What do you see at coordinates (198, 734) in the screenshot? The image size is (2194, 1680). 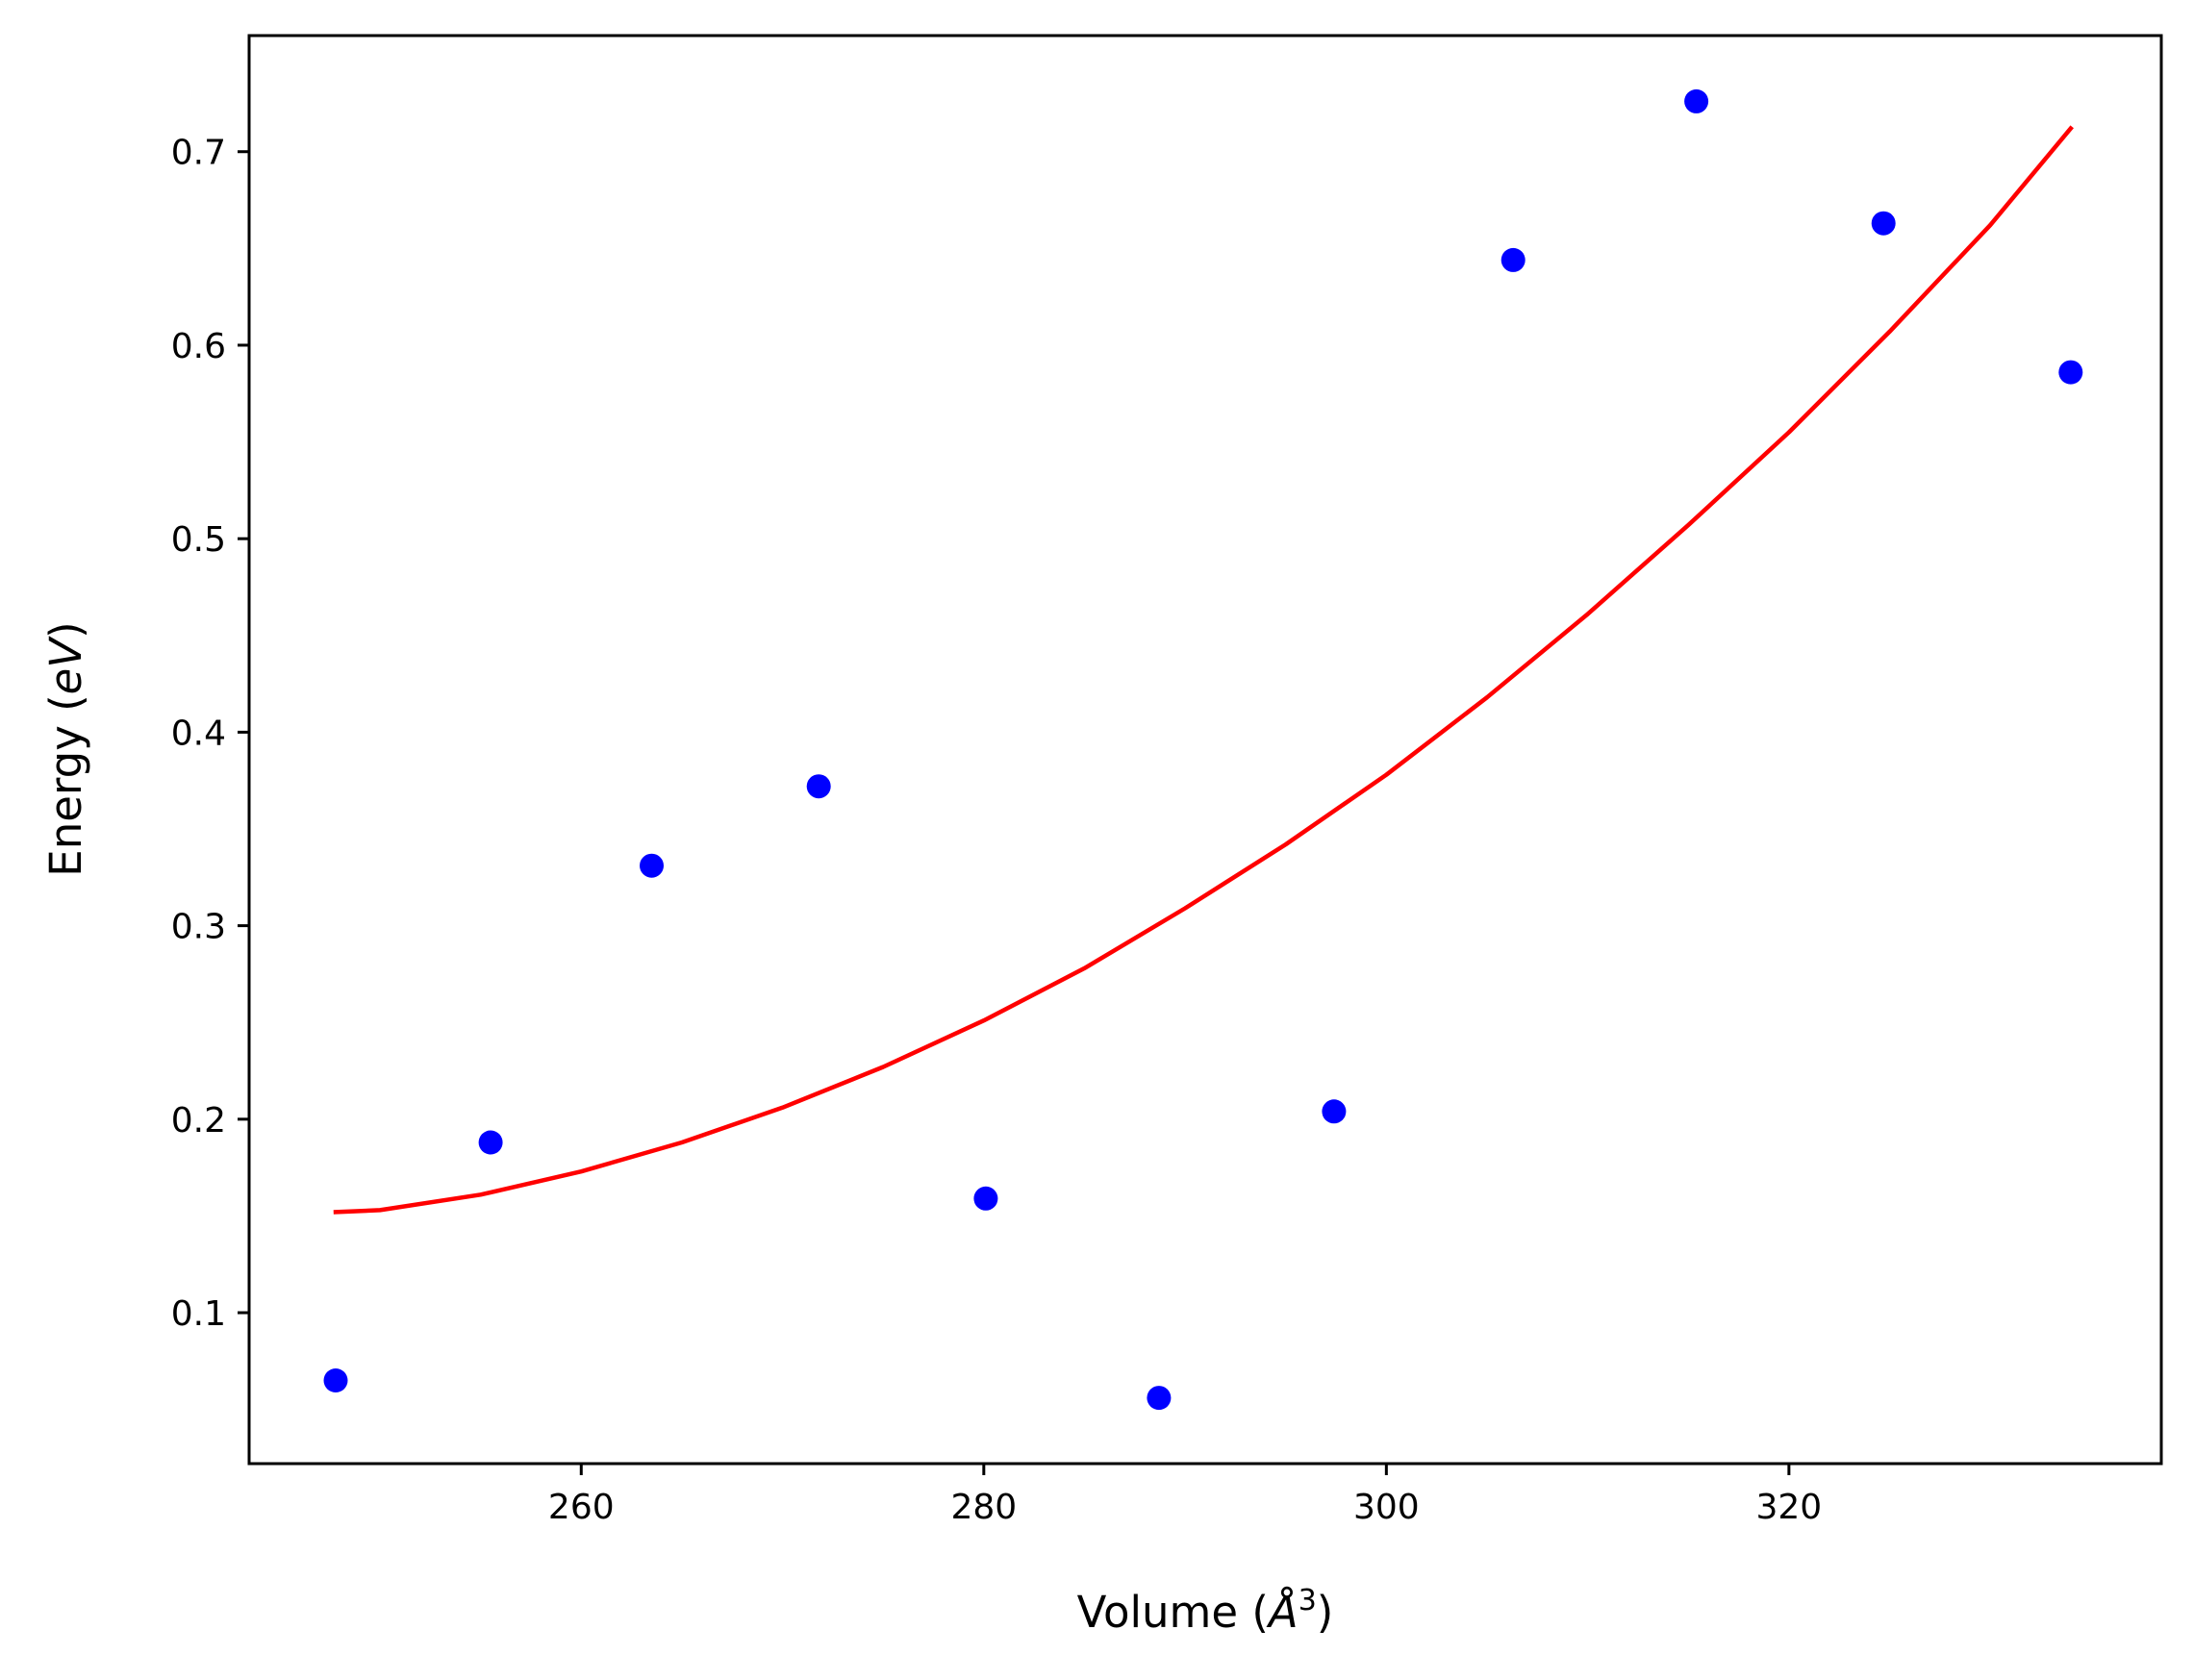 I see `y-tick-label: 0.4` at bounding box center [198, 734].